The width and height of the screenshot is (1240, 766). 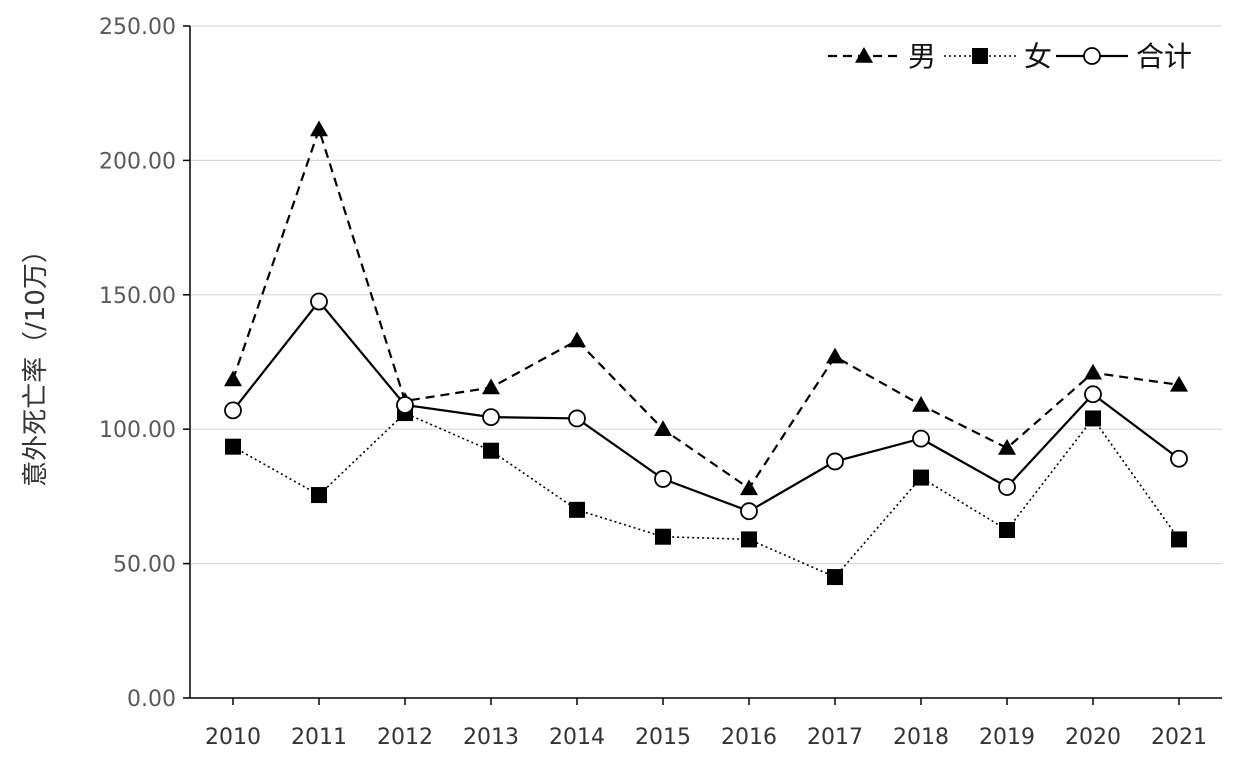 What do you see at coordinates (137, 27) in the screenshot?
I see `y-tick-label: 250.00` at bounding box center [137, 27].